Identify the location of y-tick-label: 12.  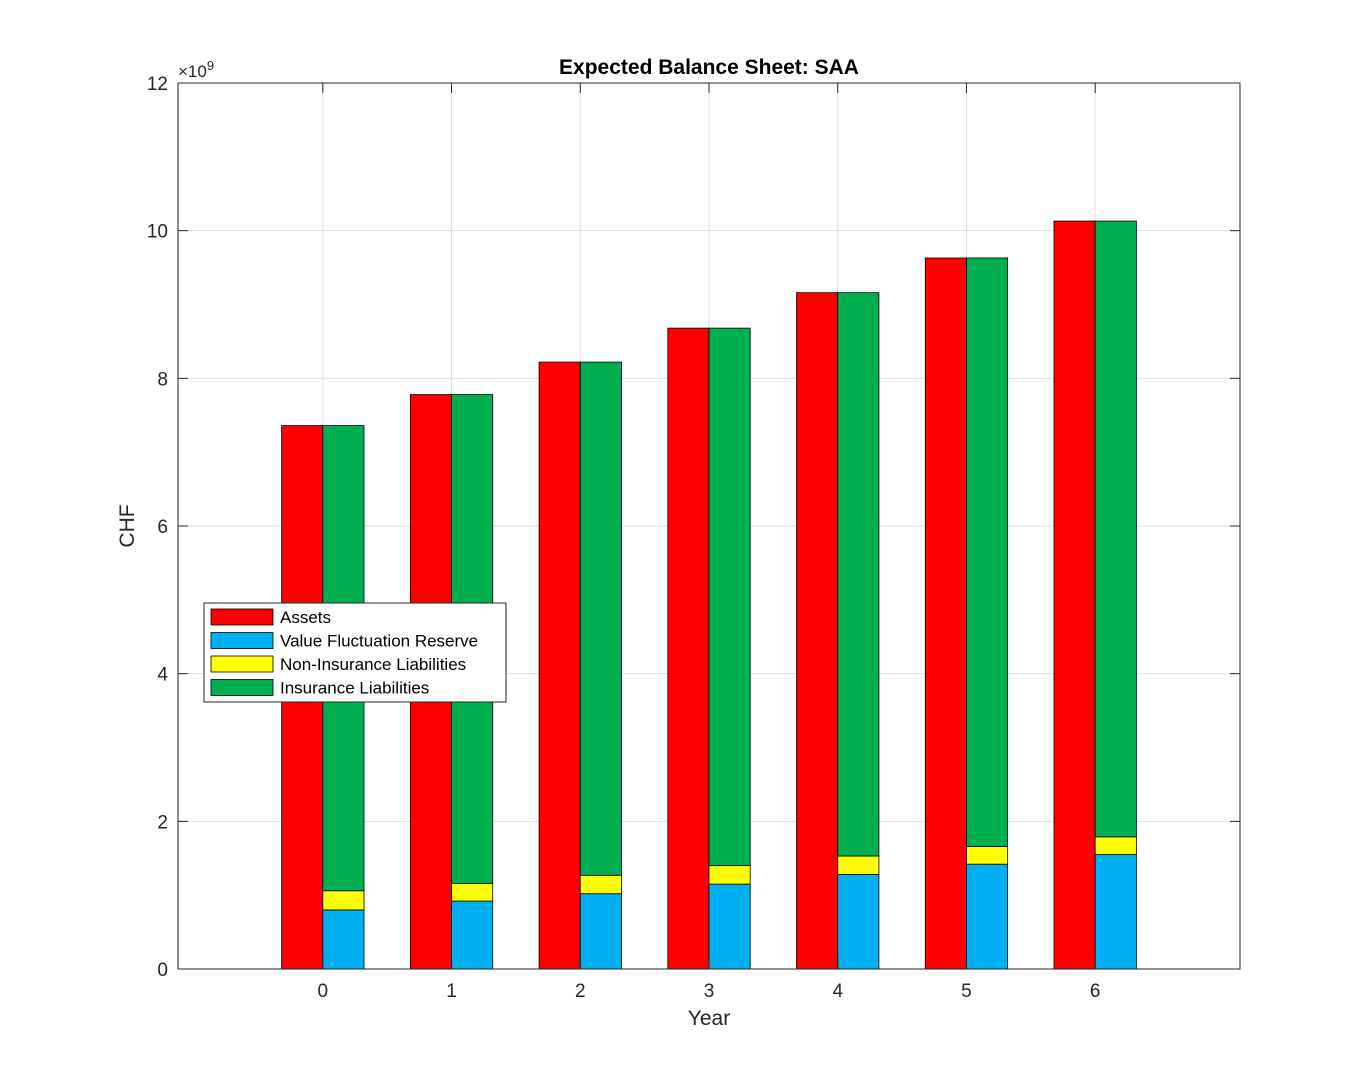
(157, 84).